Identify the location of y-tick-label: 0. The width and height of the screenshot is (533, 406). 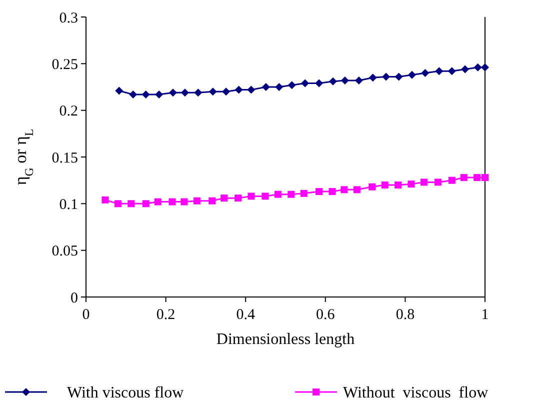
(74, 298).